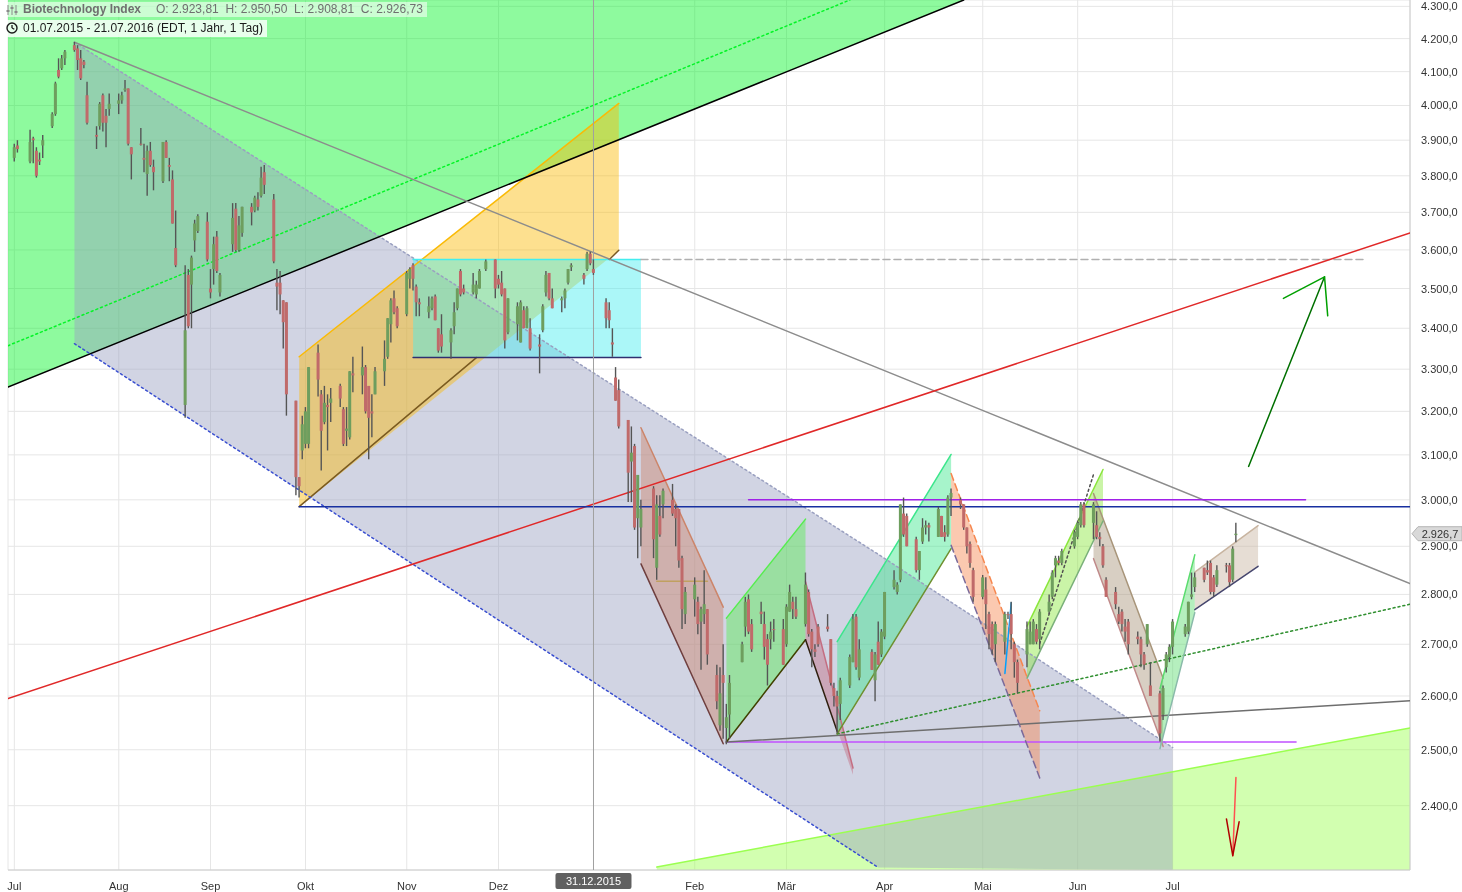 The height and width of the screenshot is (892, 1462). Describe the element at coordinates (1439, 644) in the screenshot. I see `y-tick-label: 2.700,0` at that location.